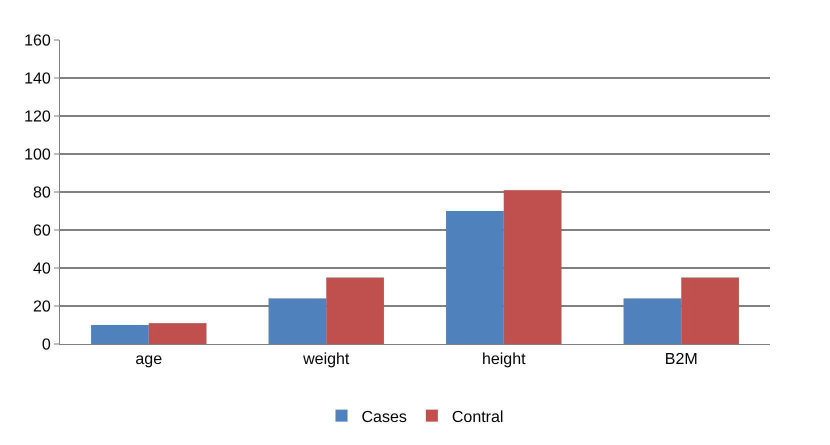 This screenshot has height=445, width=830. I want to click on legend-label: Contral, so click(478, 417).